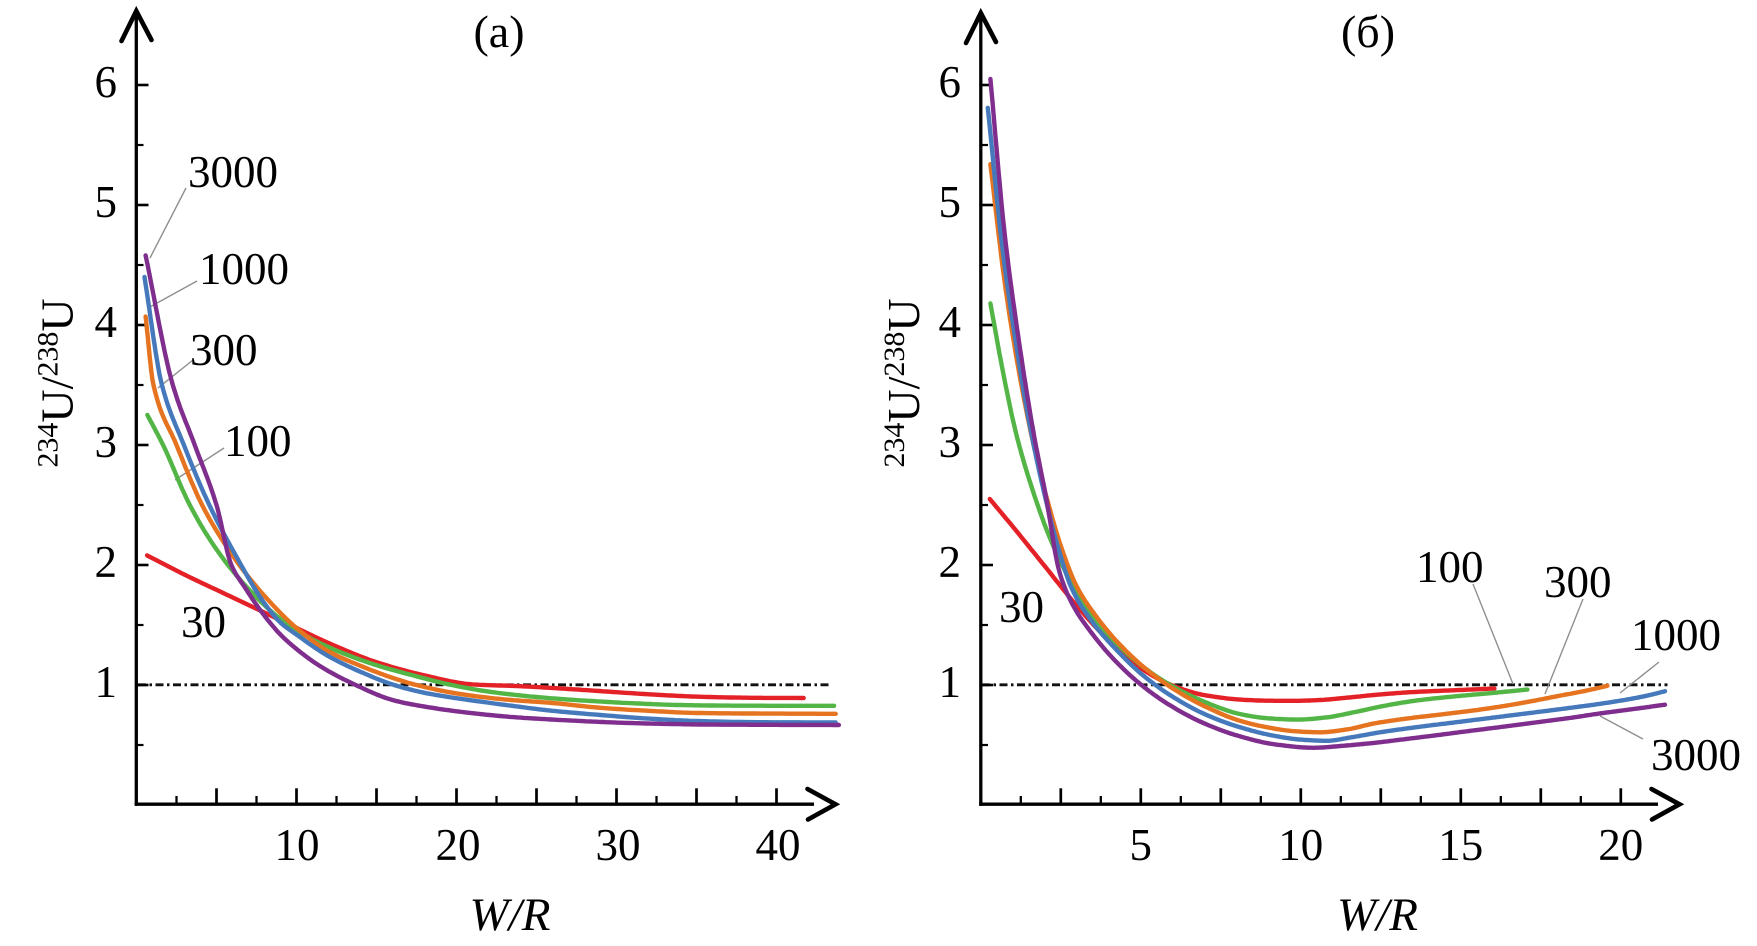  What do you see at coordinates (1460, 845) in the screenshot?
I see `svg-text: 15` at bounding box center [1460, 845].